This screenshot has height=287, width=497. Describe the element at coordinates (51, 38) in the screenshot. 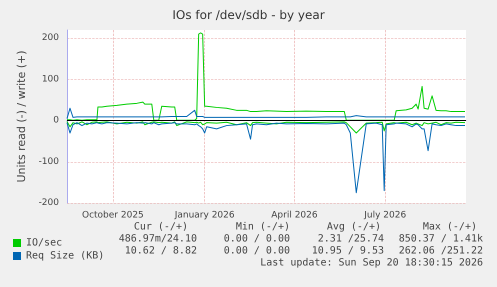

I see `y-tick-label: 200` at that location.